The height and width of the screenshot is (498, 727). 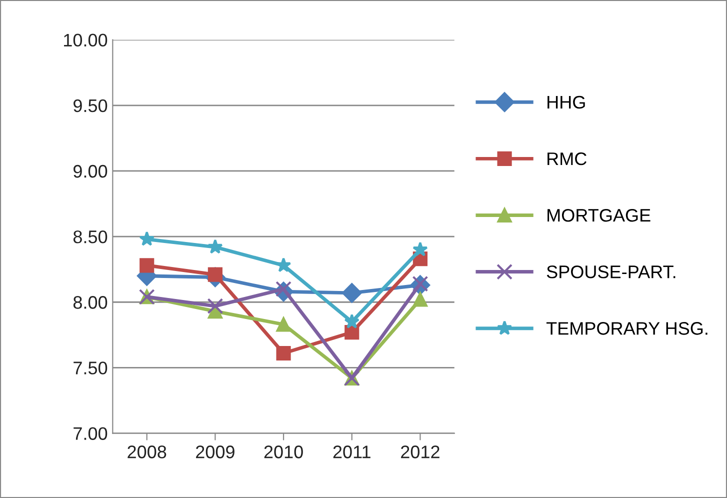 What do you see at coordinates (86, 40) in the screenshot?
I see `y-tick-label: 10.00` at bounding box center [86, 40].